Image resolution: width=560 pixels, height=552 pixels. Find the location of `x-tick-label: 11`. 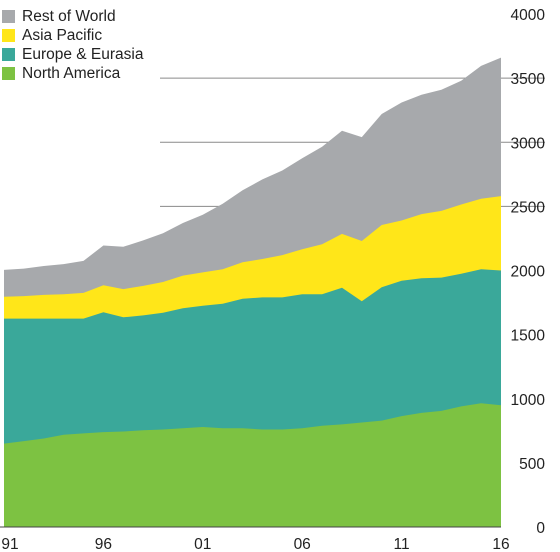

x-tick-label: 11 is located at coordinates (402, 544).